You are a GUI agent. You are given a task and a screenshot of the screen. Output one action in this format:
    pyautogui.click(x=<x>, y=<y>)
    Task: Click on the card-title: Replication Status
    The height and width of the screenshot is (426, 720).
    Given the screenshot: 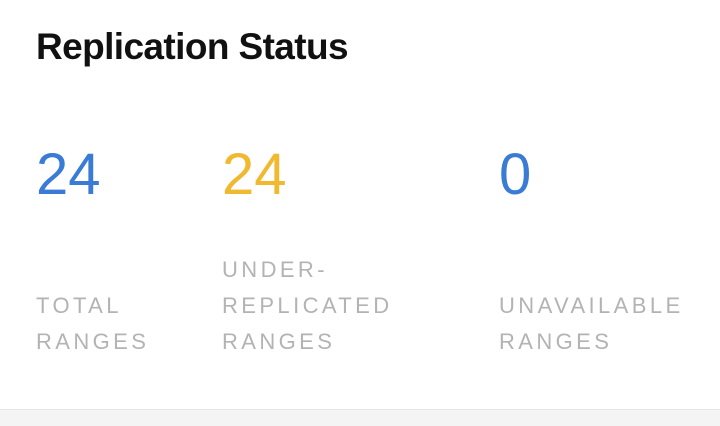 What is the action you would take?
    pyautogui.click(x=192, y=46)
    